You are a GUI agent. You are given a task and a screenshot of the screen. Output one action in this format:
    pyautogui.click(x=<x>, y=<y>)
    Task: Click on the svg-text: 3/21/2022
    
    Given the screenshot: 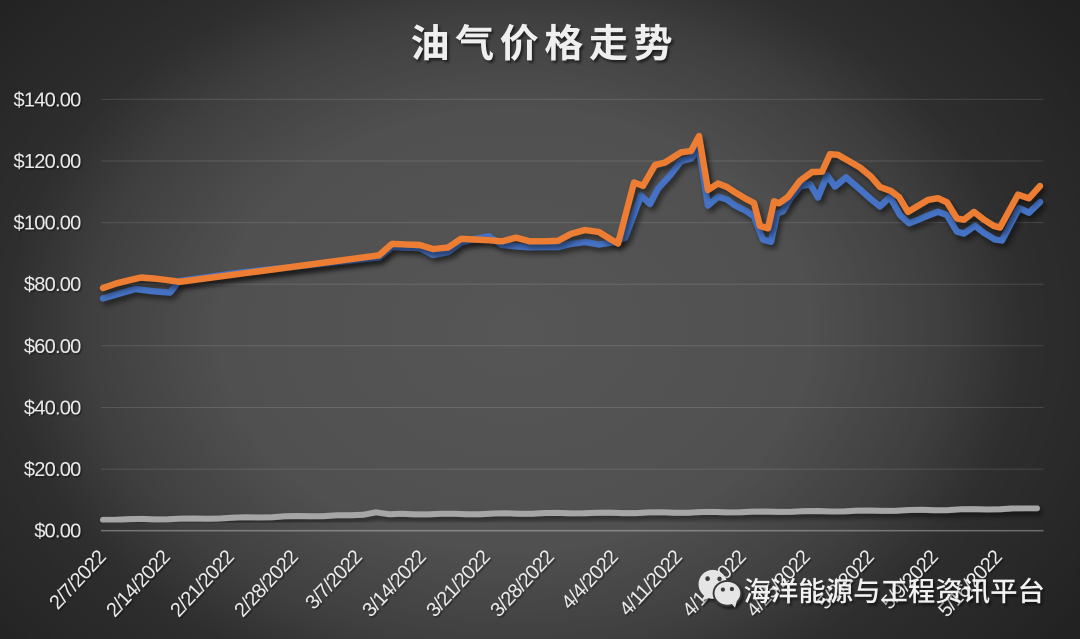 What is the action you would take?
    pyautogui.click(x=458, y=584)
    